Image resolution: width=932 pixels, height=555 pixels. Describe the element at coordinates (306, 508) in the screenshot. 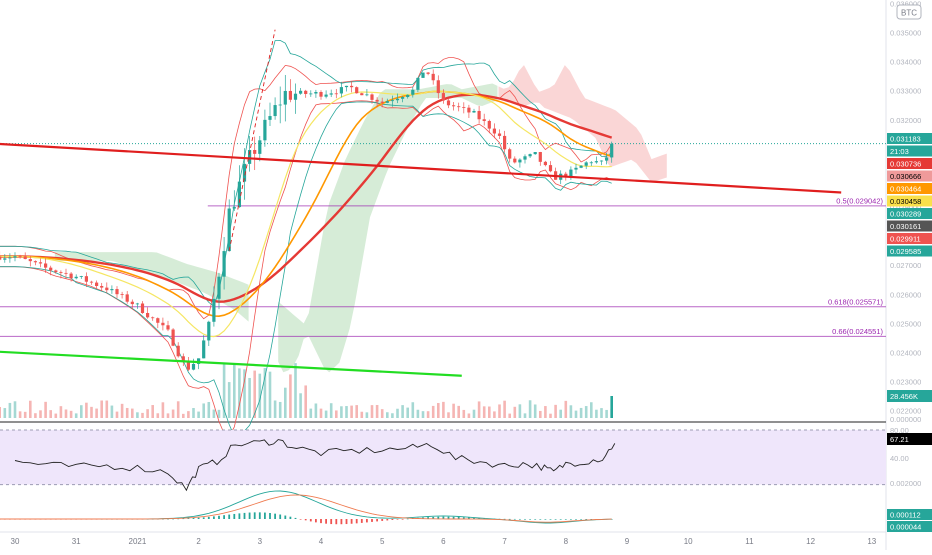

I see `macd-signal-line` at that location.